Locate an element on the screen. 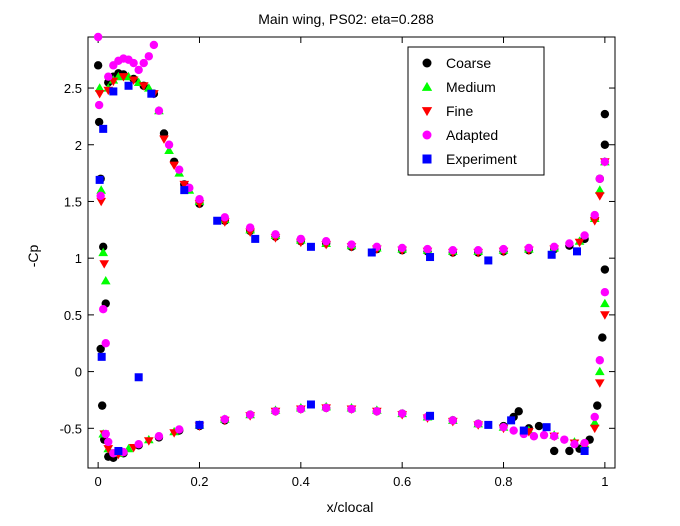 The height and width of the screenshot is (526, 680). legend-label: Coarse is located at coordinates (468, 63).